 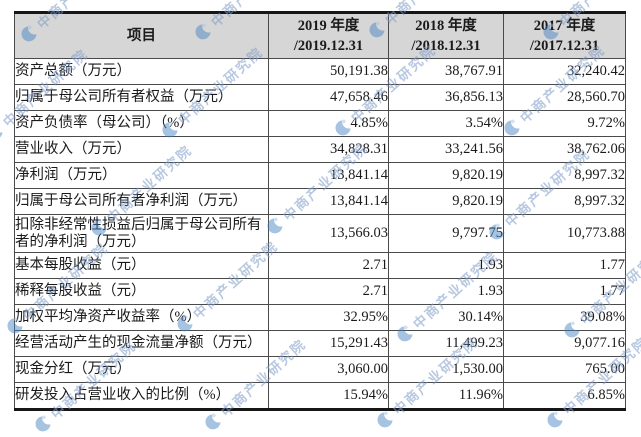 What do you see at coordinates (564, 97) in the screenshot?
I see `cell-2017: 28,560.70` at bounding box center [564, 97].